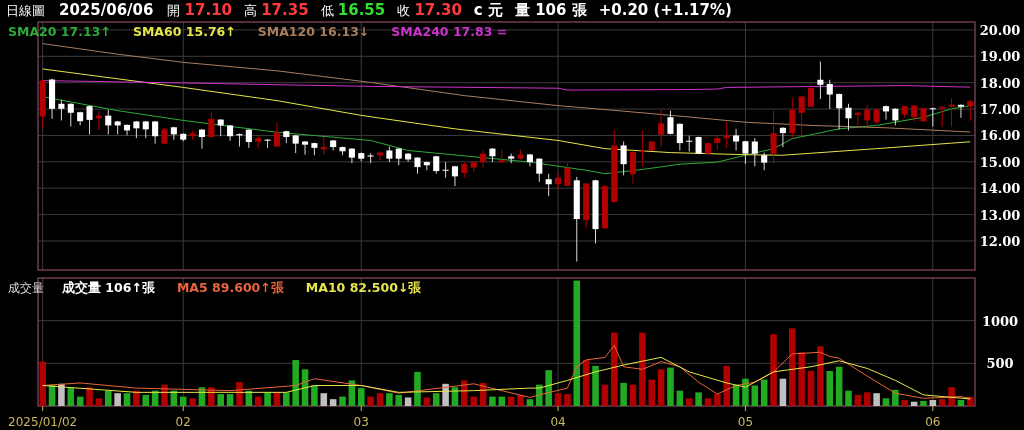 Image resolution: width=1024 pixels, height=430 pixels. What do you see at coordinates (429, 10) in the screenshot?
I see `text: 收 17.30` at bounding box center [429, 10].